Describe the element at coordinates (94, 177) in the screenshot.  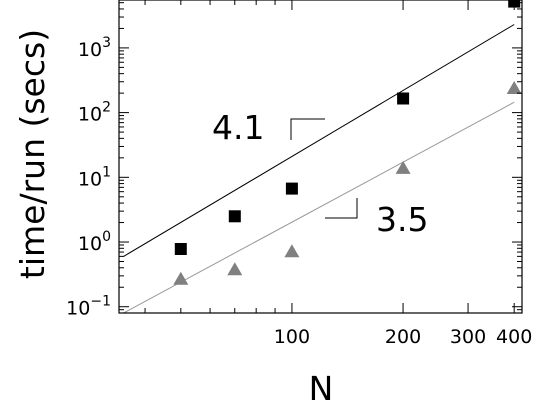
I see `y-tick-label: 10¹` at that location.